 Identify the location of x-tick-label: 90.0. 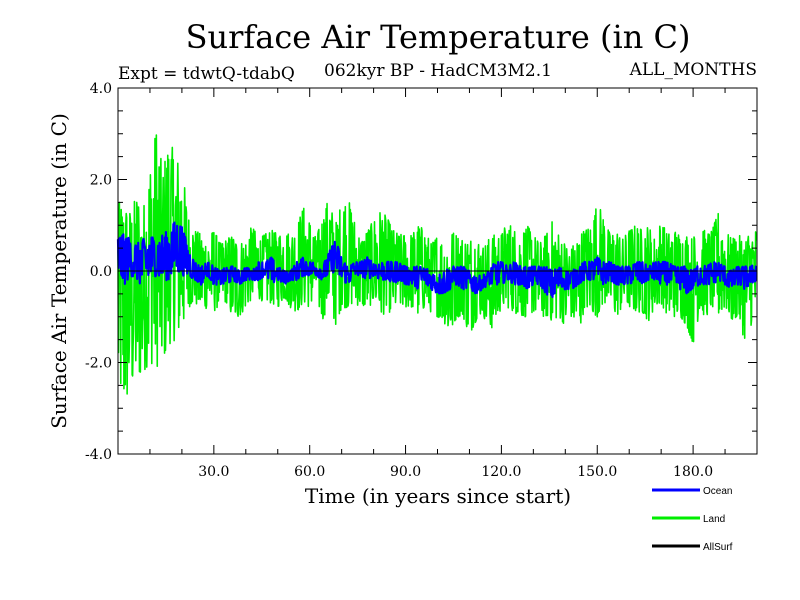
(405, 472).